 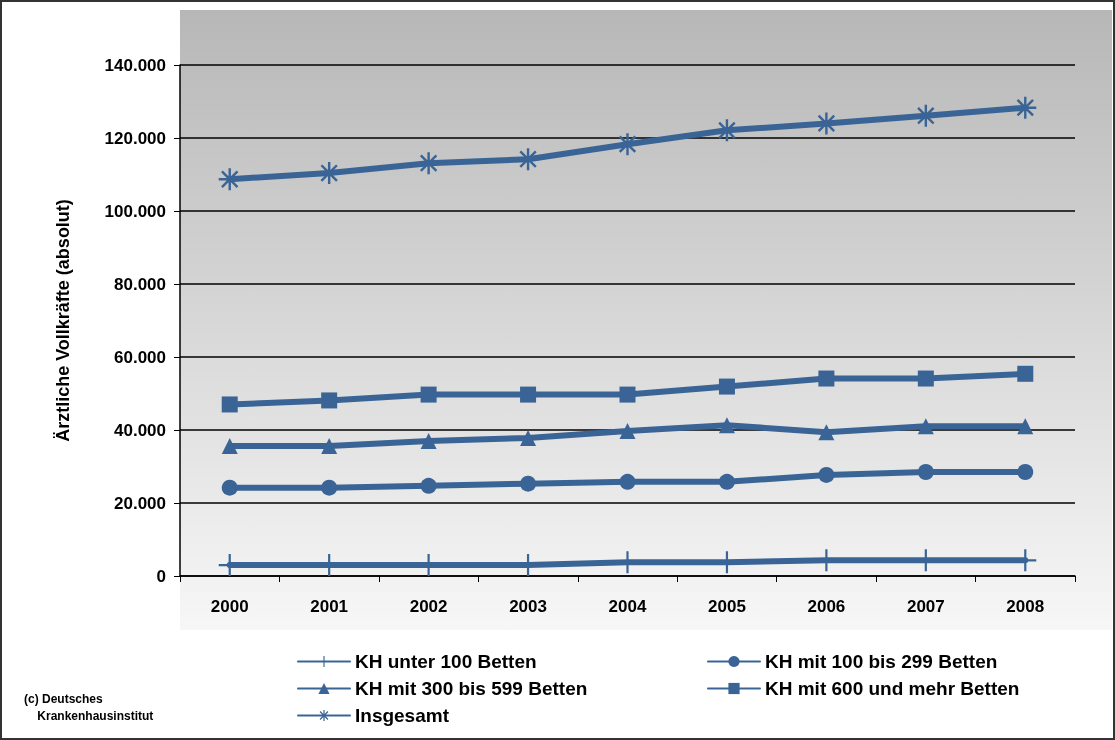 I want to click on x-tick-label: 2001, so click(x=329, y=606).